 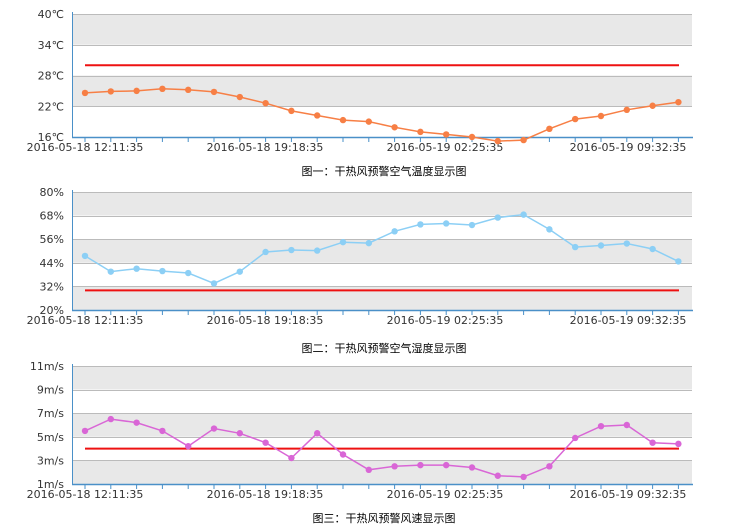 I want to click on y-tick-label: 34℃, so click(x=51, y=45).